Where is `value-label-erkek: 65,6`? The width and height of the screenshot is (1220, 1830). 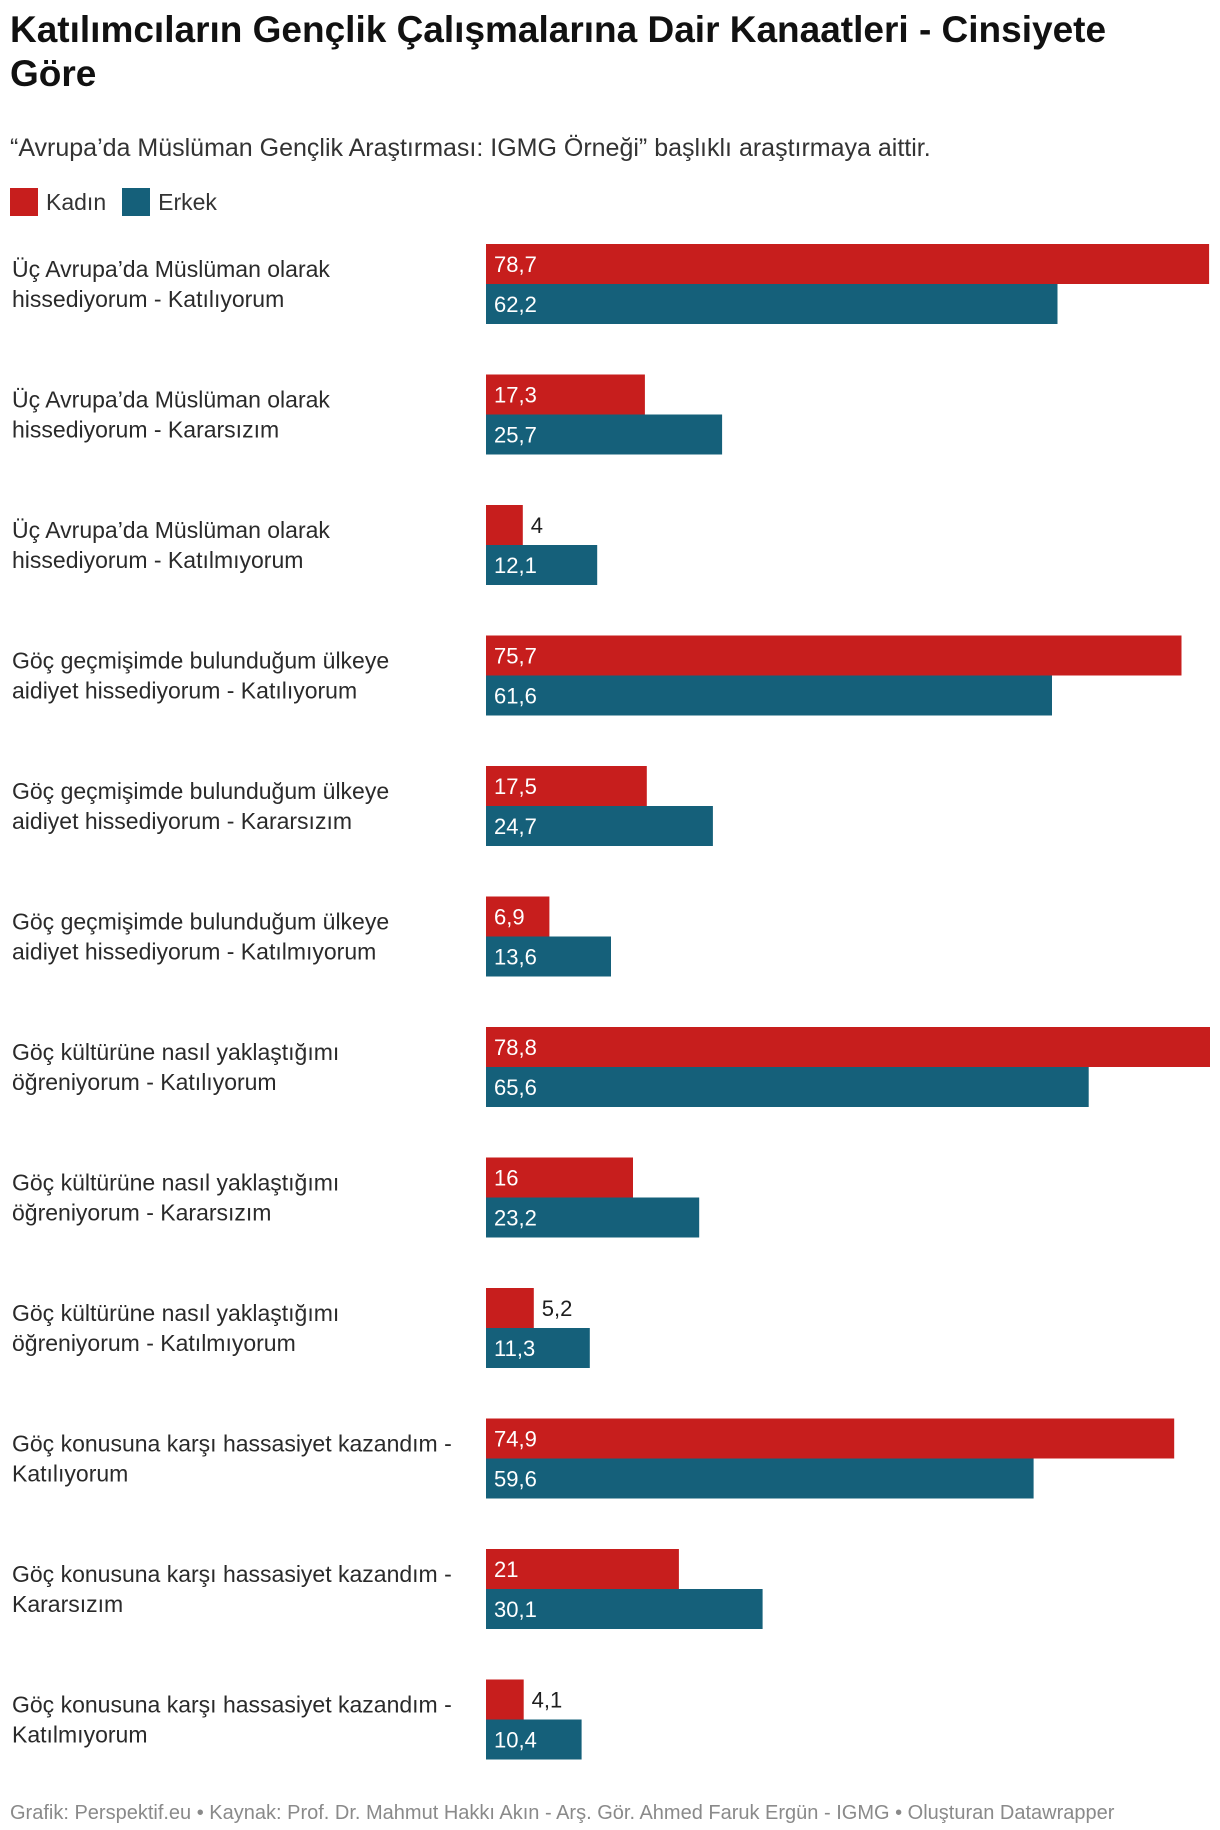 value-label-erkek: 65,6 is located at coordinates (515, 1087).